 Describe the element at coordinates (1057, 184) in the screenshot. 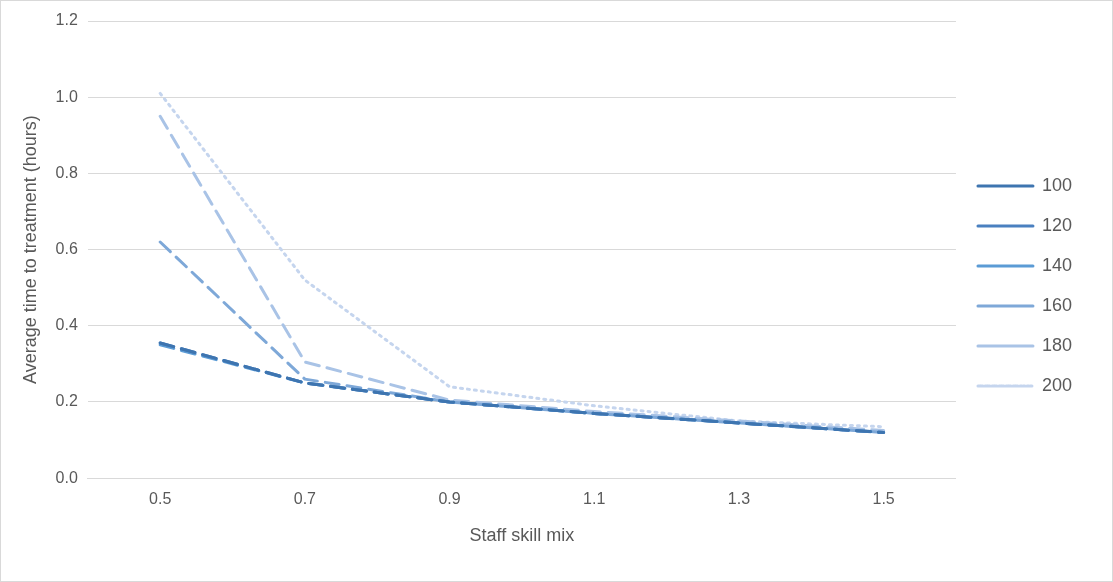

I see `legend-label: 100` at that location.